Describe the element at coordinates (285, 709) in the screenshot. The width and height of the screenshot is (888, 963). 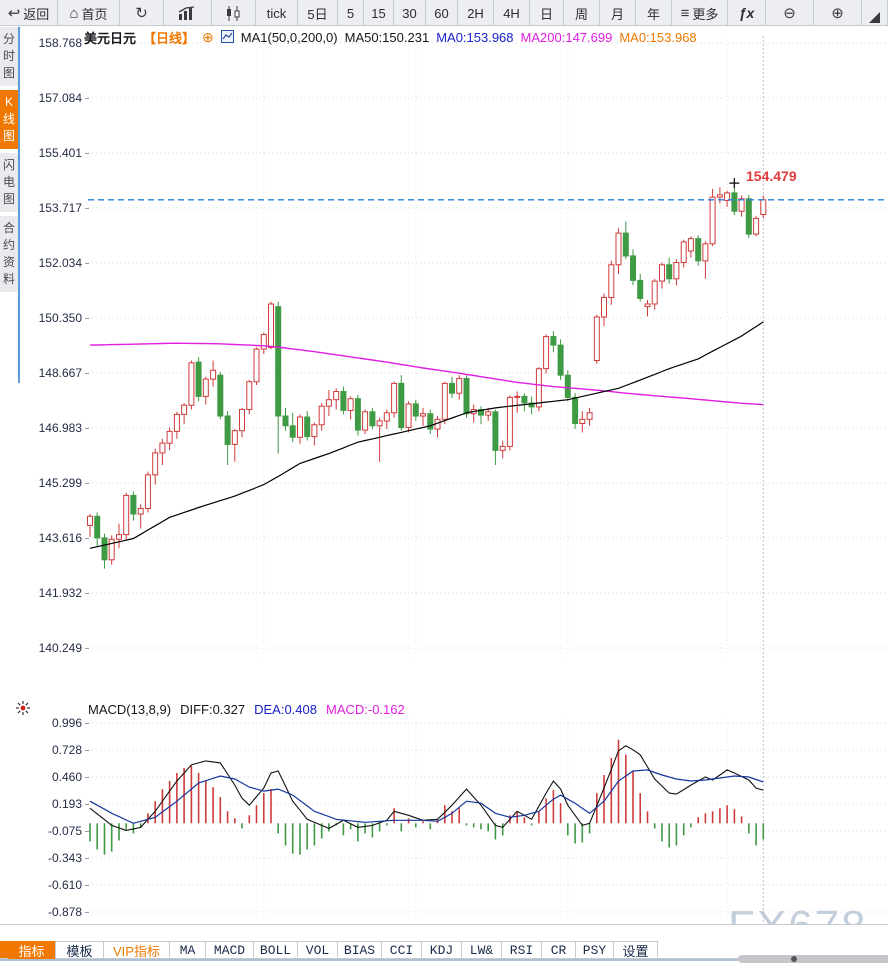
I see `macd-dea-value: DEA:0.408` at that location.